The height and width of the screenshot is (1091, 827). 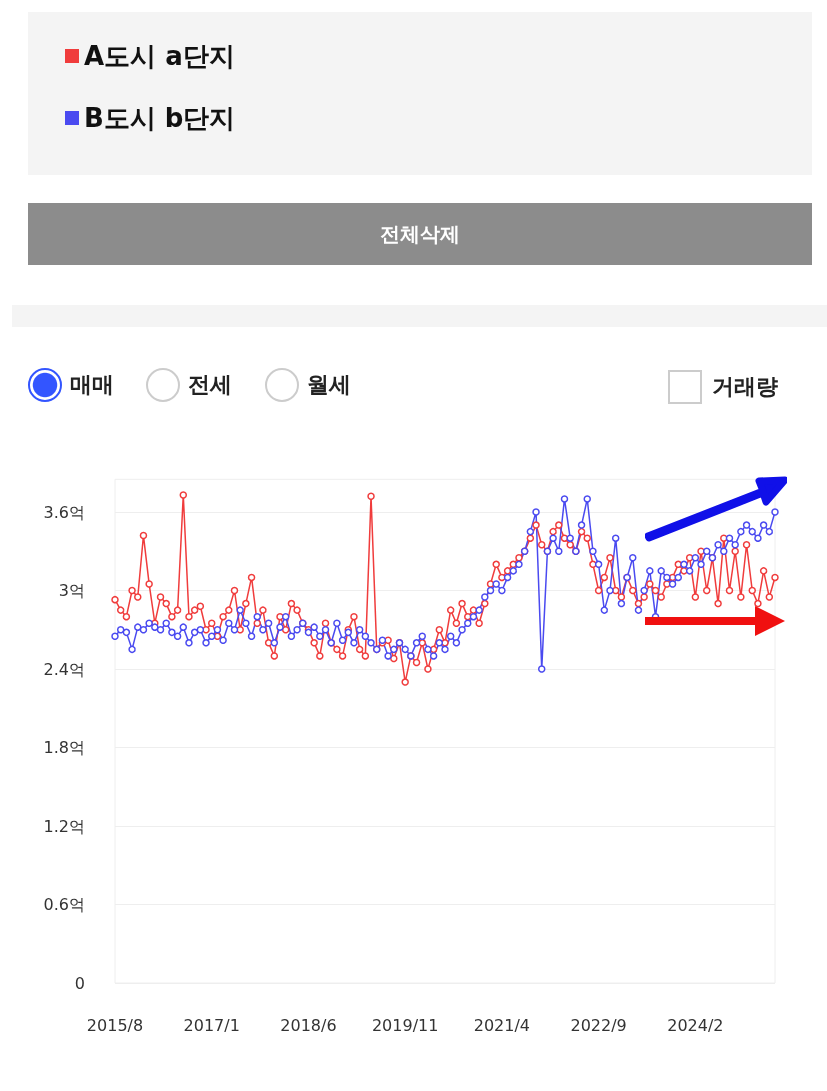 I want to click on legend-label: A도시 a단지, so click(x=159, y=56).